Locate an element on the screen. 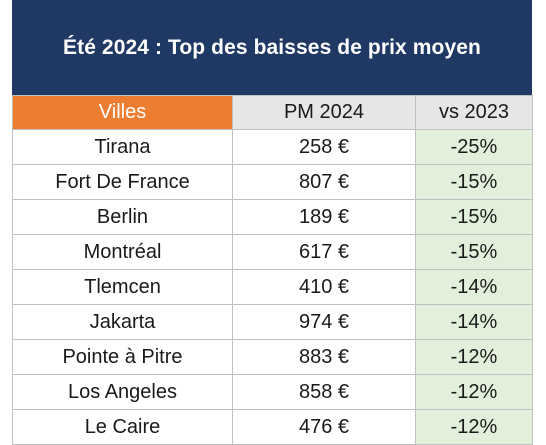 Image resolution: width=546 pixels, height=445 pixels. header-vs-2023: vs 2023 is located at coordinates (474, 112).